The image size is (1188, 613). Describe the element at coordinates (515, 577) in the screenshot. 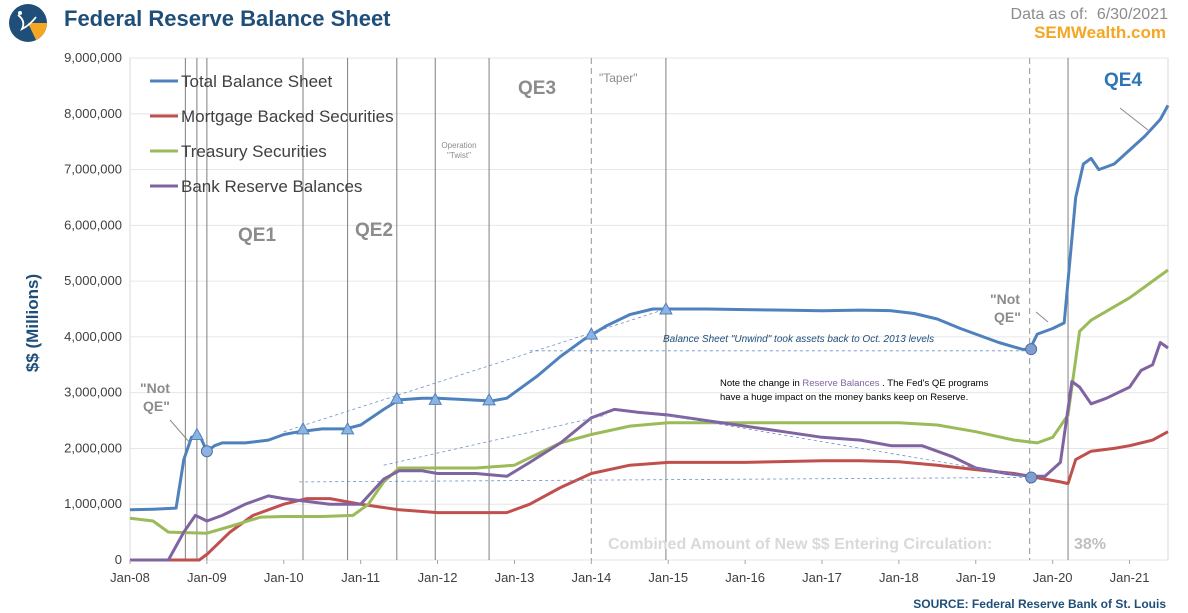

I see `x-tick-label: Jan-13` at that location.